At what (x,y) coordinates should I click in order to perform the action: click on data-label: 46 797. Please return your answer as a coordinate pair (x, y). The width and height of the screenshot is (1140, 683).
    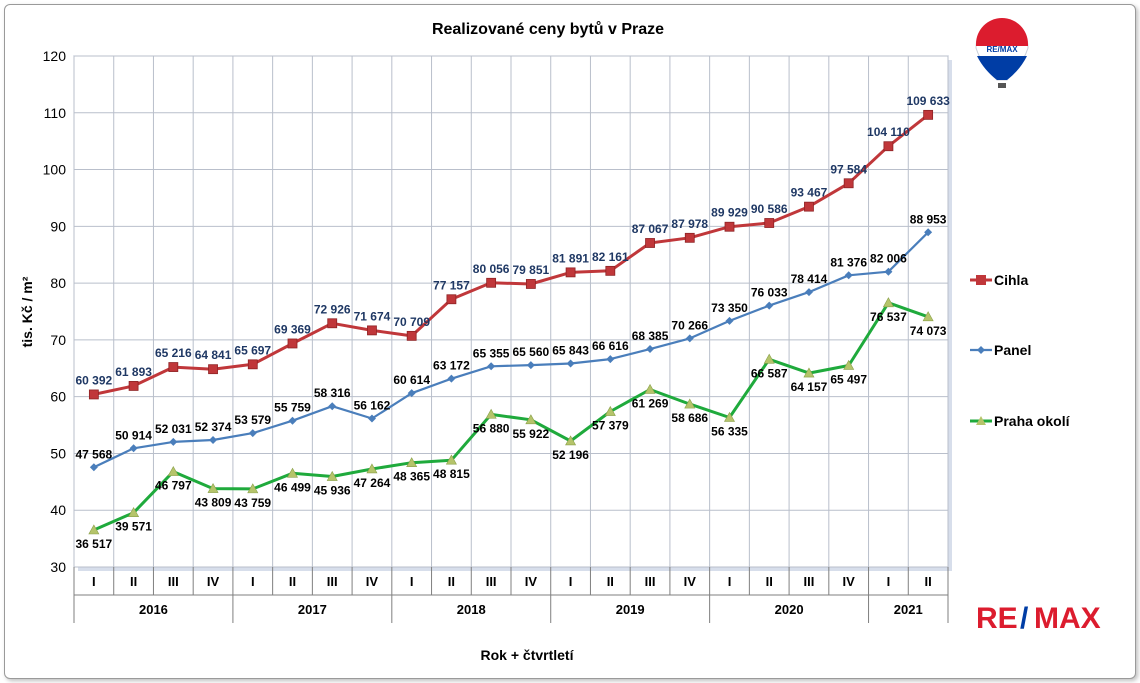
    Looking at the image, I should click on (173, 486).